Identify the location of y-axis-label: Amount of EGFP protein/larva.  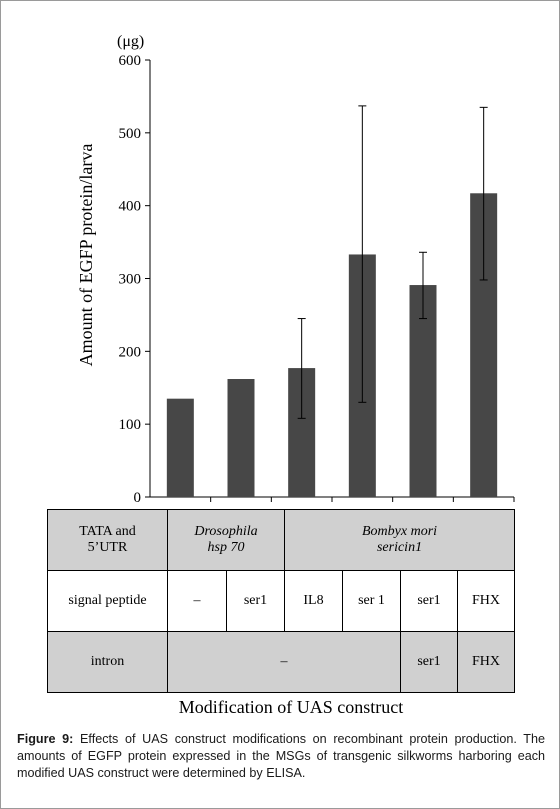
(86, 255).